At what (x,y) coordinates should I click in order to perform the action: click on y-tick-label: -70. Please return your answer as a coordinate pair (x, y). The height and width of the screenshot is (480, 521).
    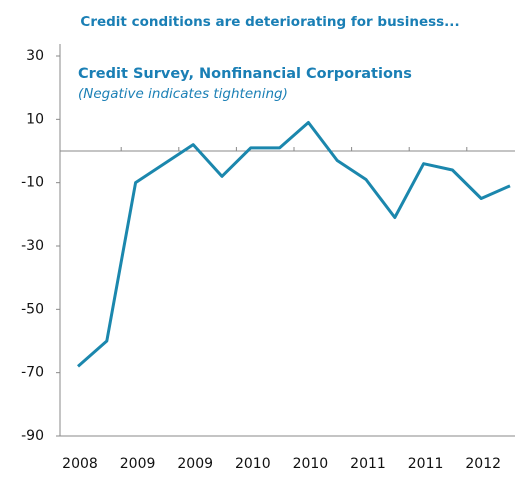
    Looking at the image, I should click on (32, 373).